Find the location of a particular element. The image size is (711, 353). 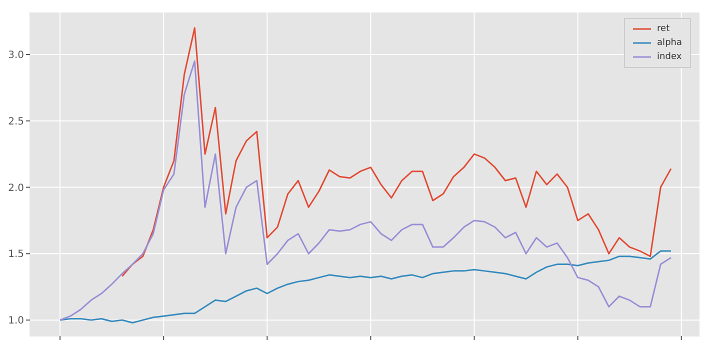

legend-label: index is located at coordinates (669, 57).